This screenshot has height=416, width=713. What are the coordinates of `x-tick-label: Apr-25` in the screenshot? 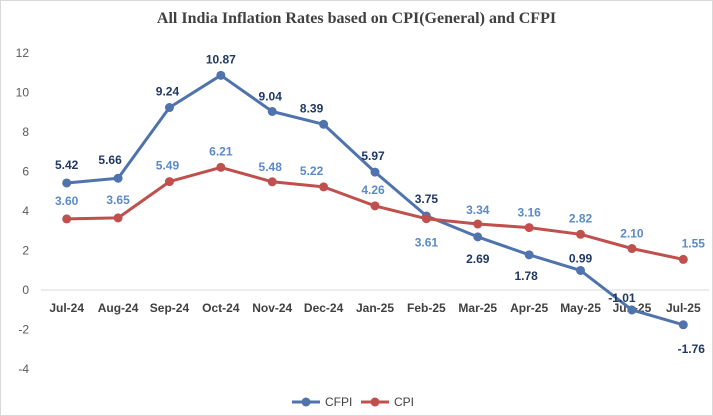 It's located at (529, 308).